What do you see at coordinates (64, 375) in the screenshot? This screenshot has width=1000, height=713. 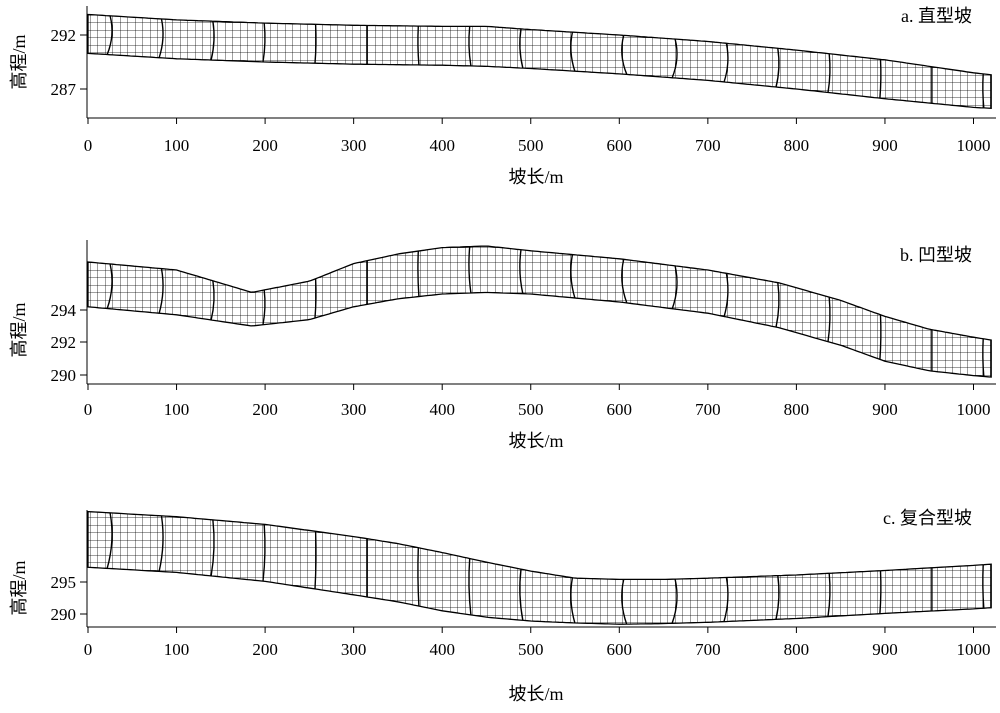 I see `panel-b-y-tick-label: 290` at bounding box center [64, 375].